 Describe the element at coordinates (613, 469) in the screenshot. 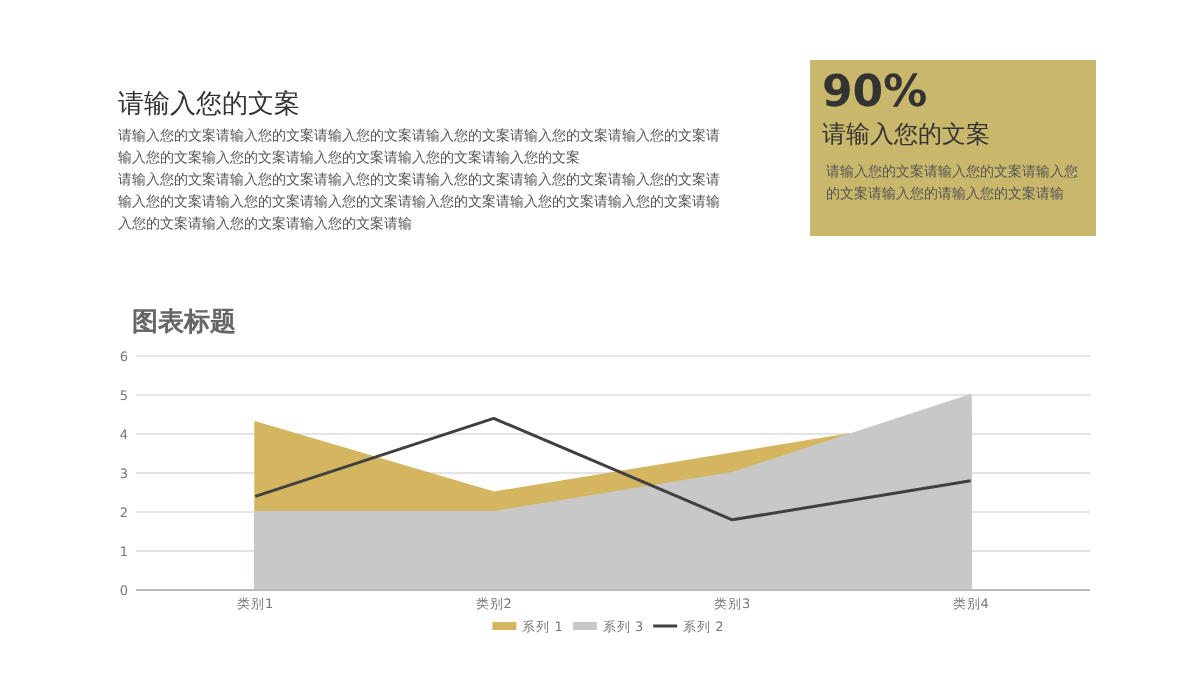

I see `line-series` at that location.